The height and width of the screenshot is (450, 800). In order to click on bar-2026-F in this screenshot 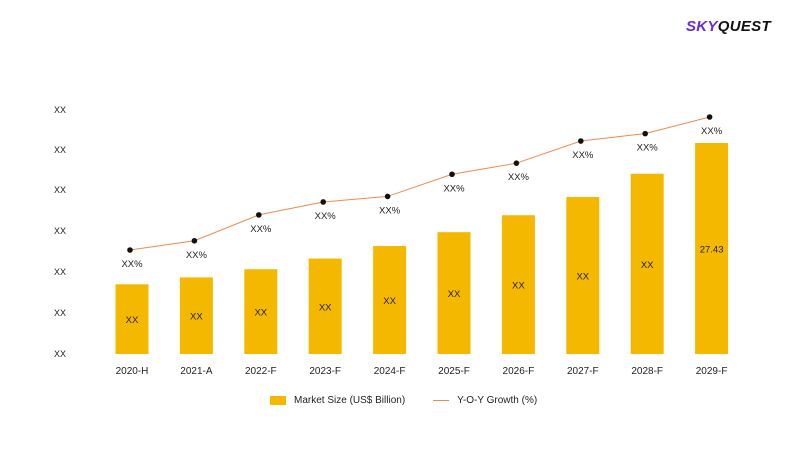, I will do `click(518, 284)`.